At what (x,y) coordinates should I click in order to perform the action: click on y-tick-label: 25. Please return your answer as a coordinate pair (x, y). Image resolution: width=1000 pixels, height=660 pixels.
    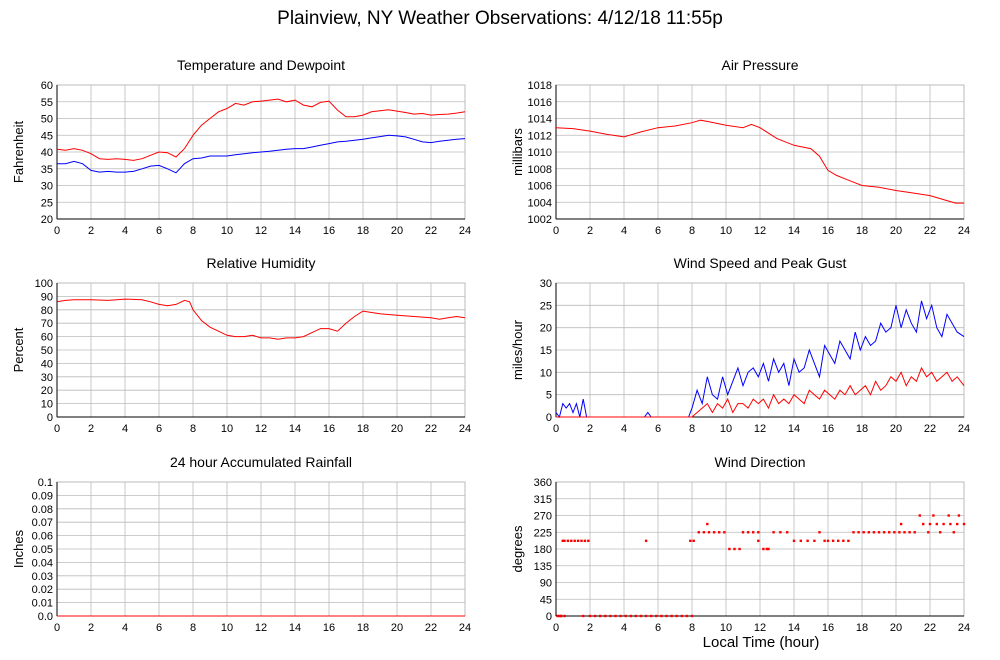
    Looking at the image, I should click on (47, 203).